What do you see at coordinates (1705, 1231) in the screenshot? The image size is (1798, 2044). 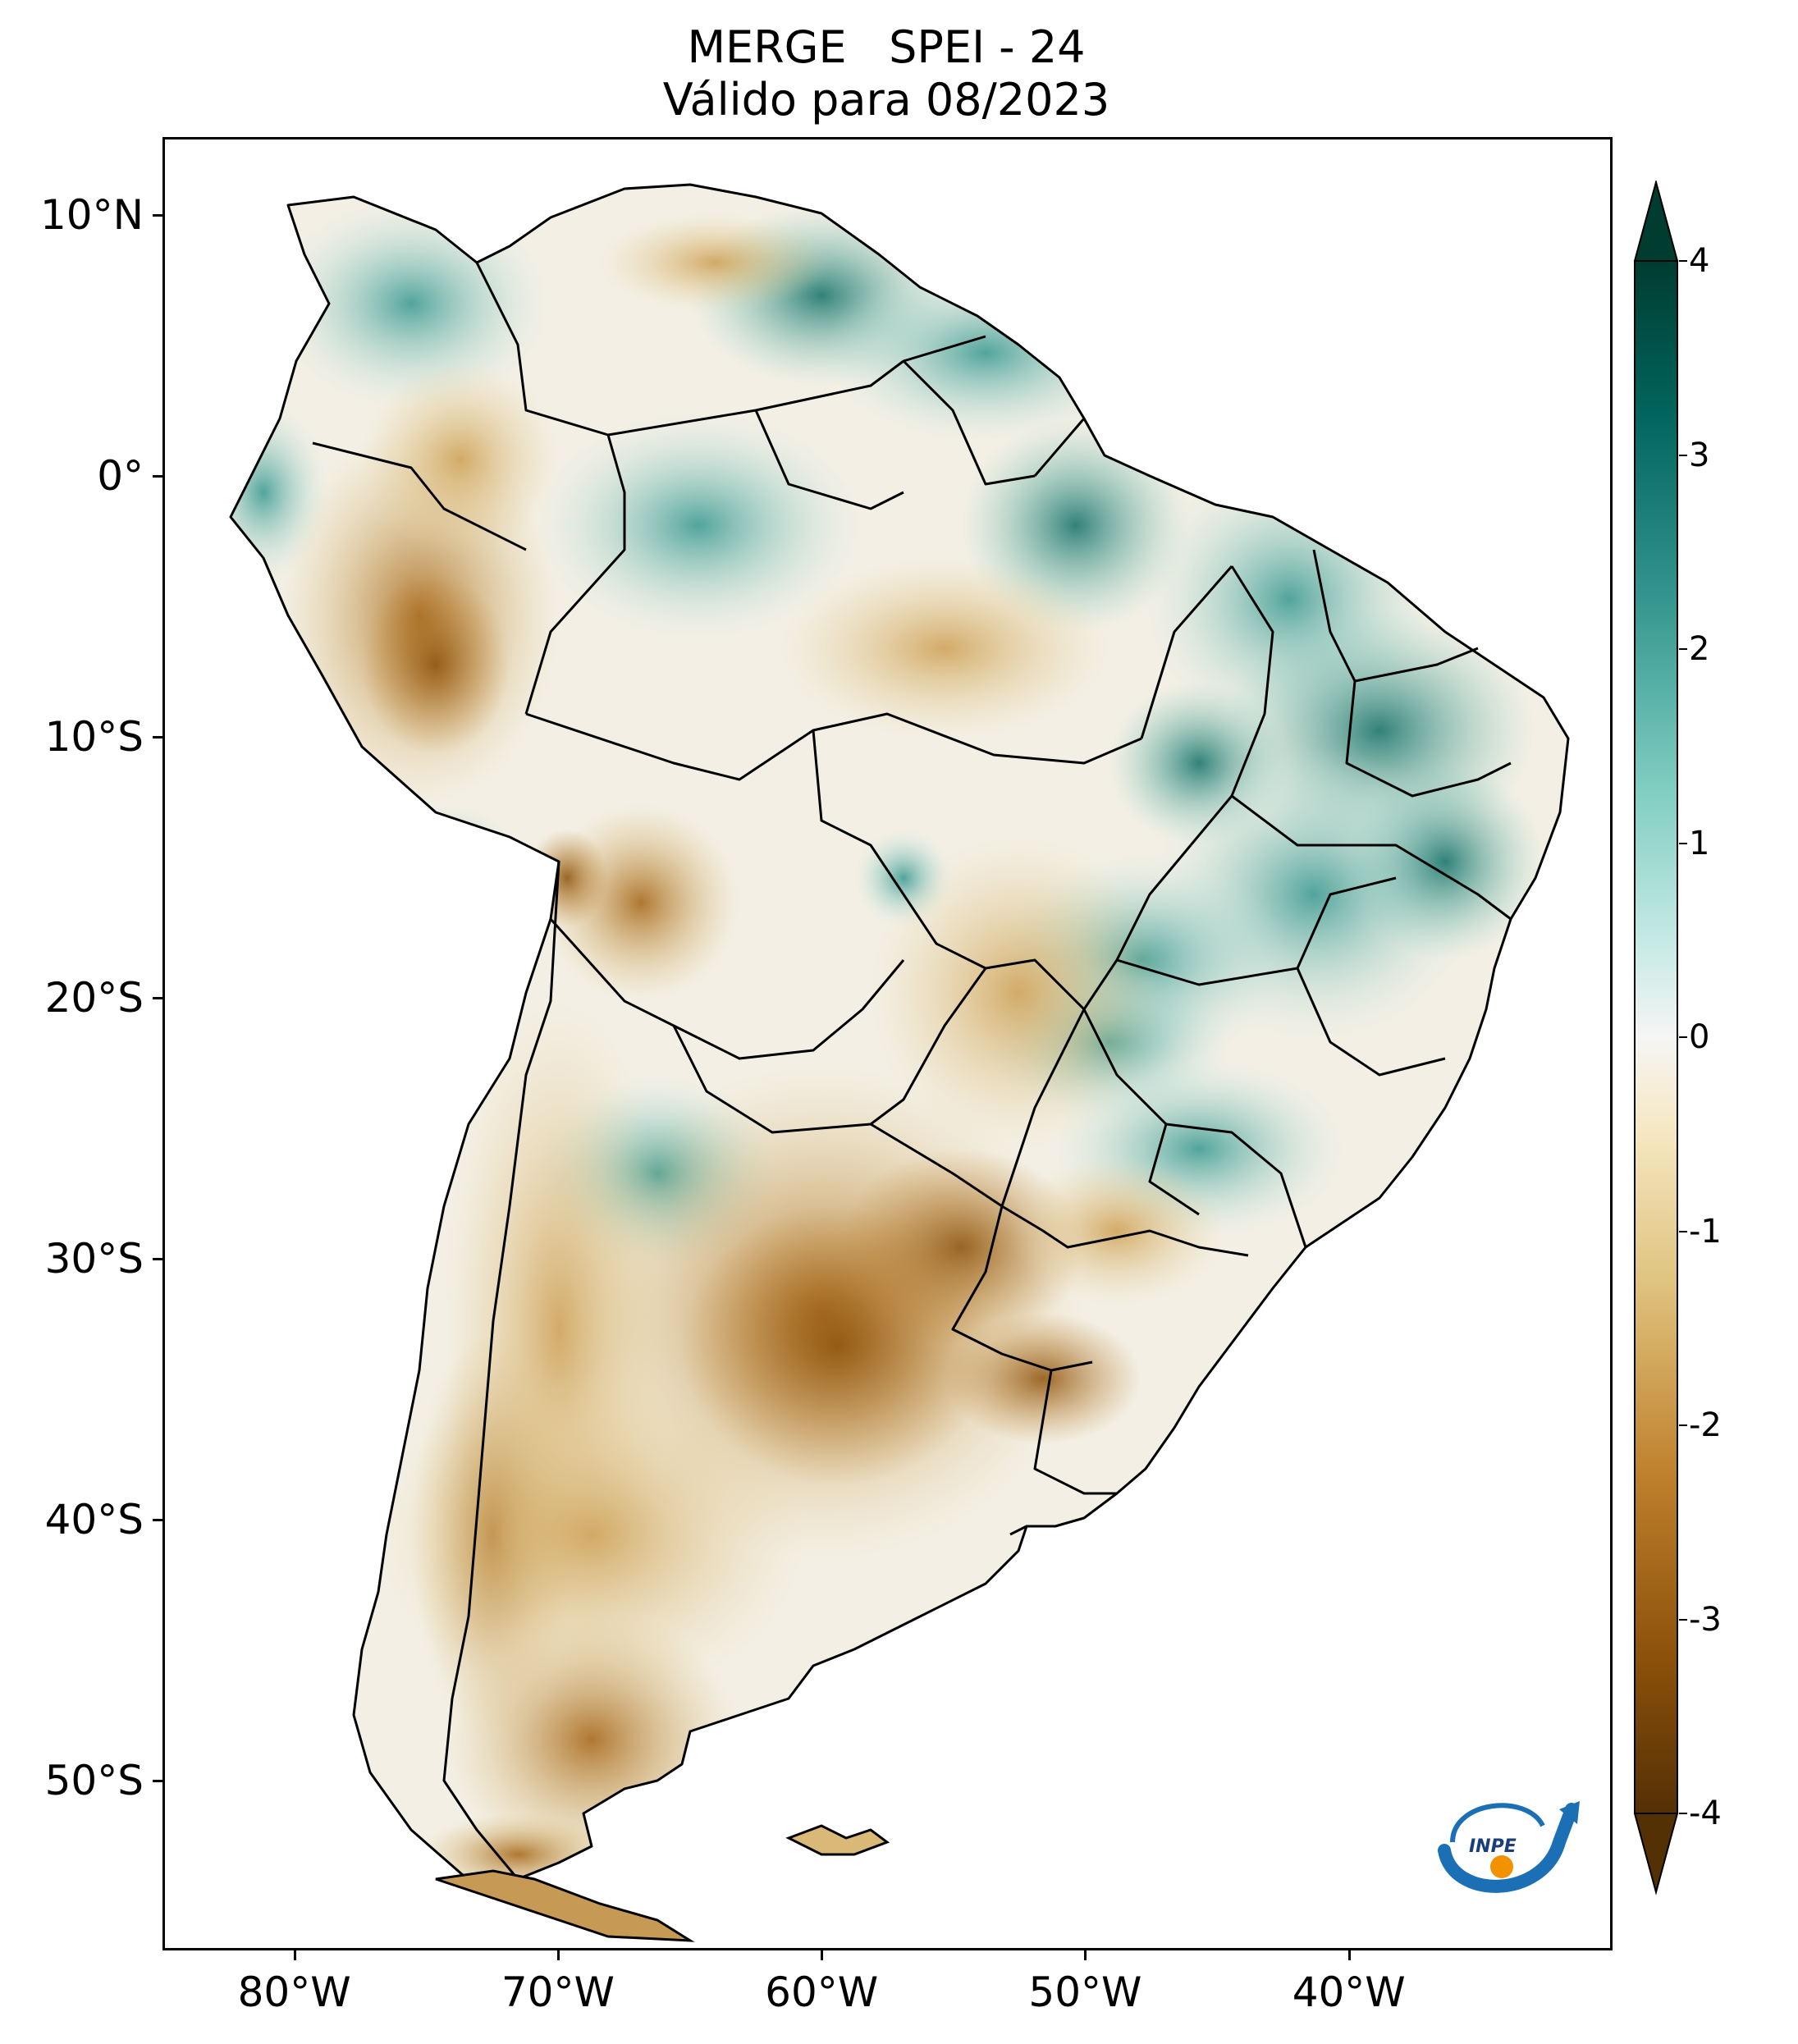 I see `colorbar-tick-label: -1` at bounding box center [1705, 1231].